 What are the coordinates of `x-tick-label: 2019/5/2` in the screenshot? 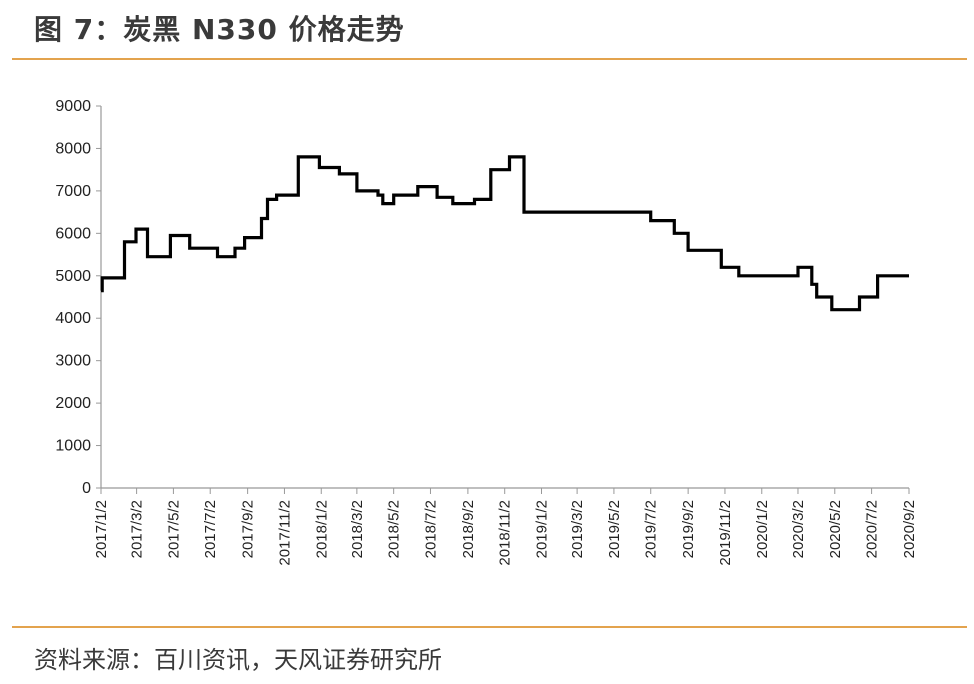 It's located at (614, 529).